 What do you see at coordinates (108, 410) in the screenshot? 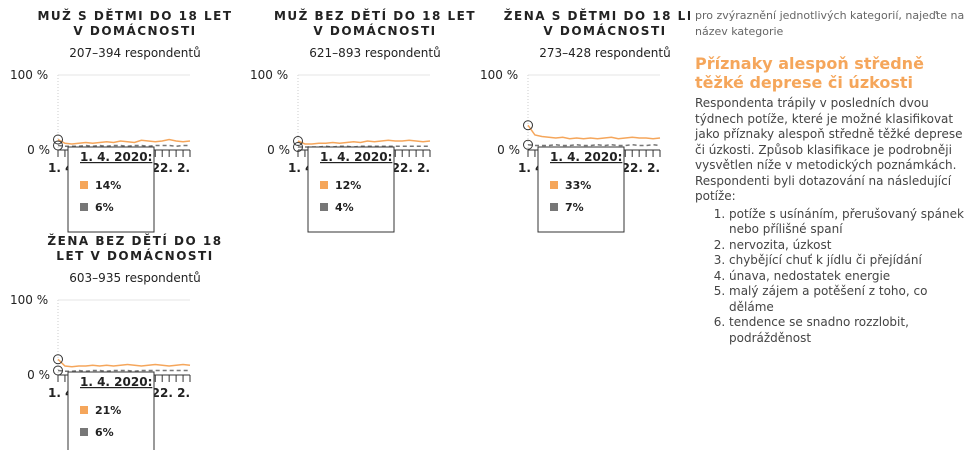
I see `tooltip-value: 21%` at bounding box center [108, 410].